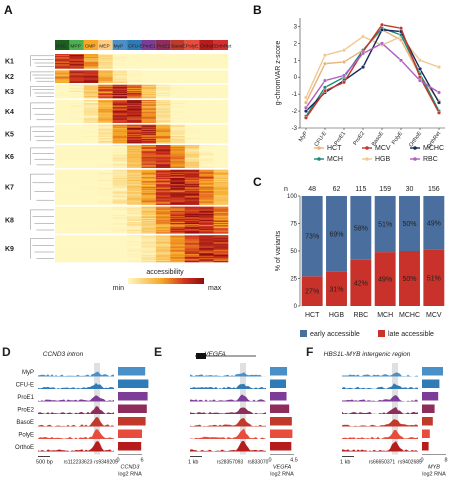  Describe the element at coordinates (345, 463) in the screenshot. I see `f-scale-label: 1 kb` at that location.